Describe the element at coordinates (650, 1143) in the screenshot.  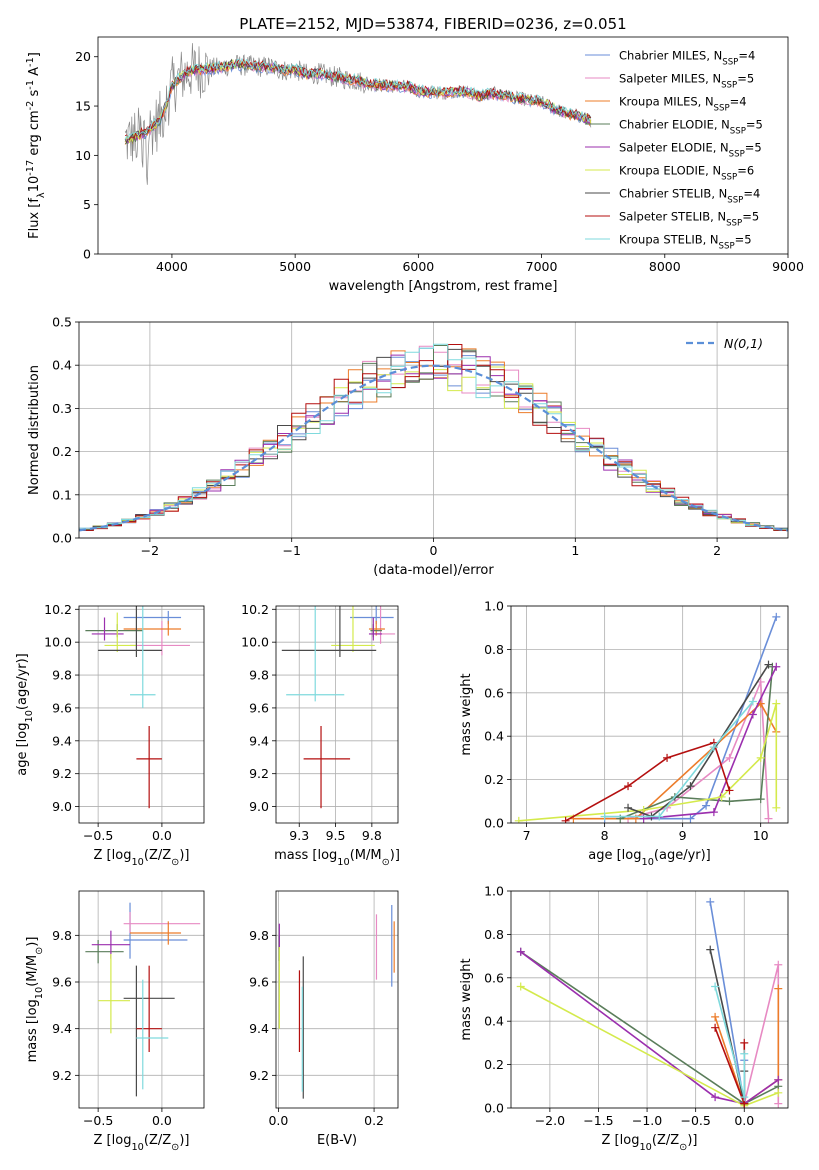
I see `x-axis-label: Z [log10(Z/Z⊙)]` at that location.